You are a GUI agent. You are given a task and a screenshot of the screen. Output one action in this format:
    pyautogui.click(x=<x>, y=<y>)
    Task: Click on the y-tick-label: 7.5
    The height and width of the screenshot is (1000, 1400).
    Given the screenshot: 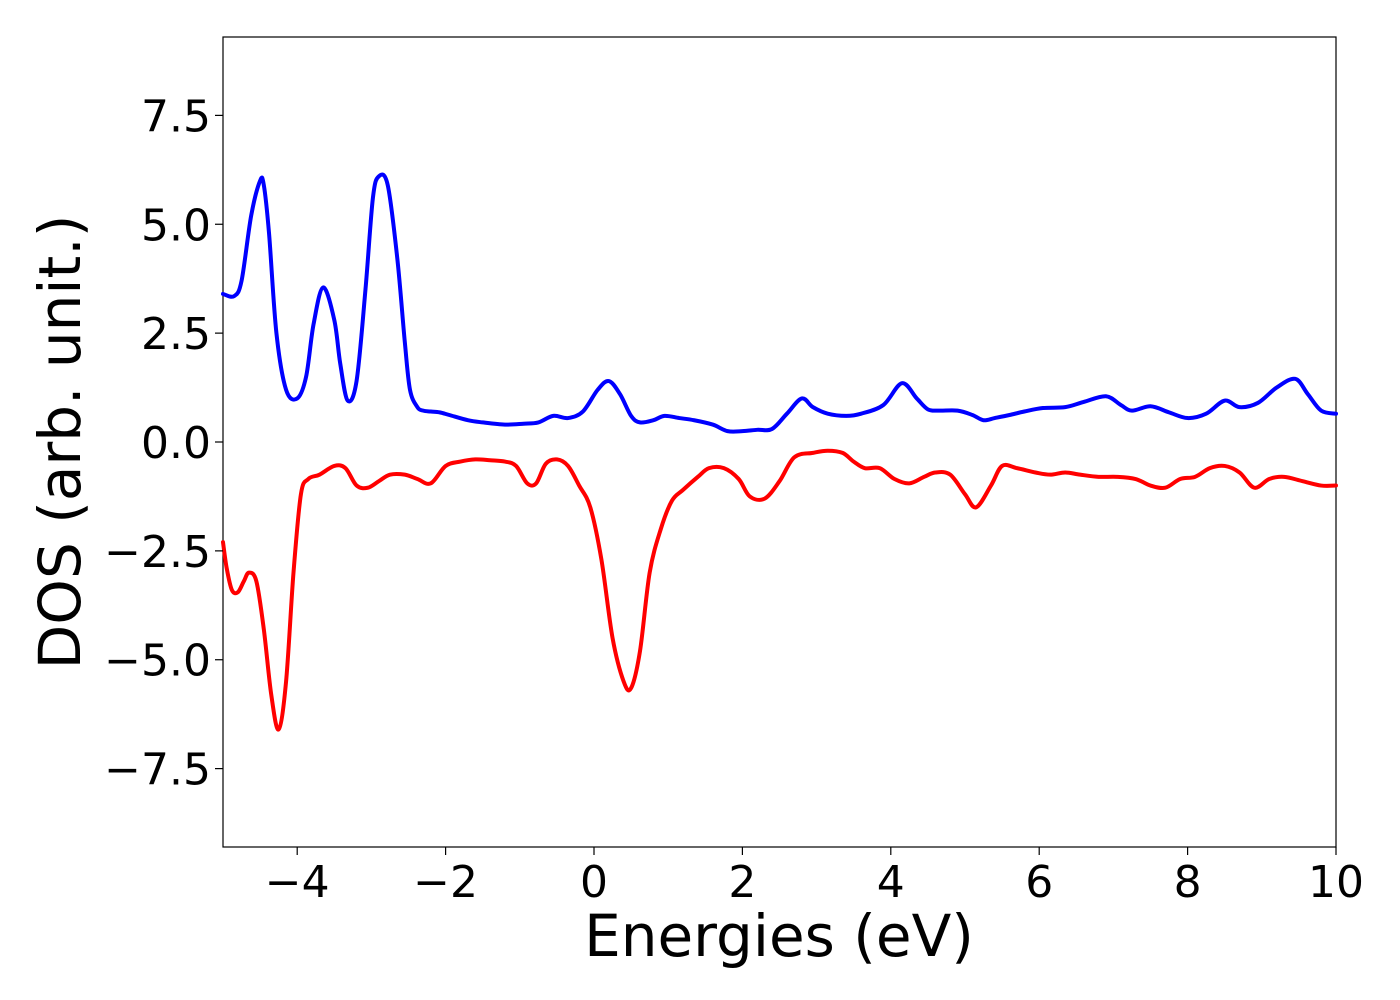 What is the action you would take?
    pyautogui.click(x=176, y=116)
    